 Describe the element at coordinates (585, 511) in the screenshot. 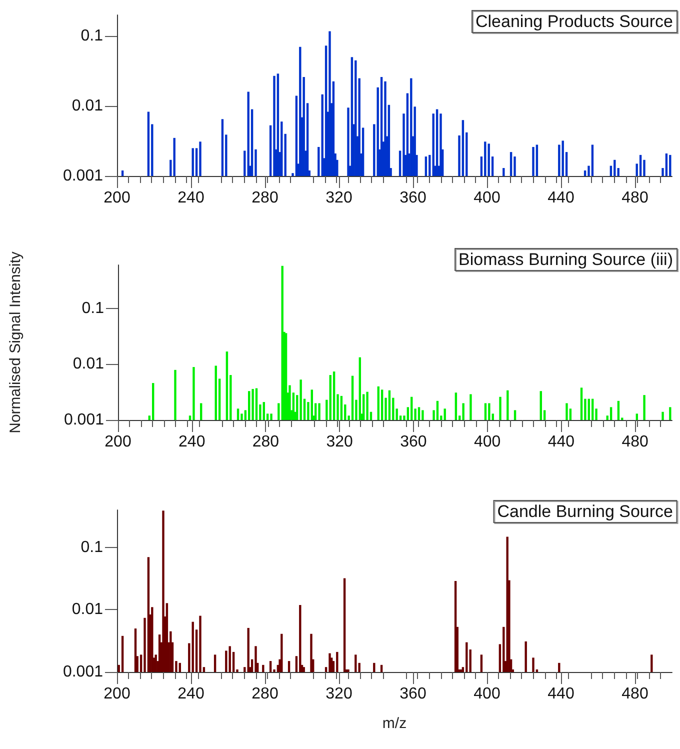

I see `chart-title: Candle Burning Source` at that location.